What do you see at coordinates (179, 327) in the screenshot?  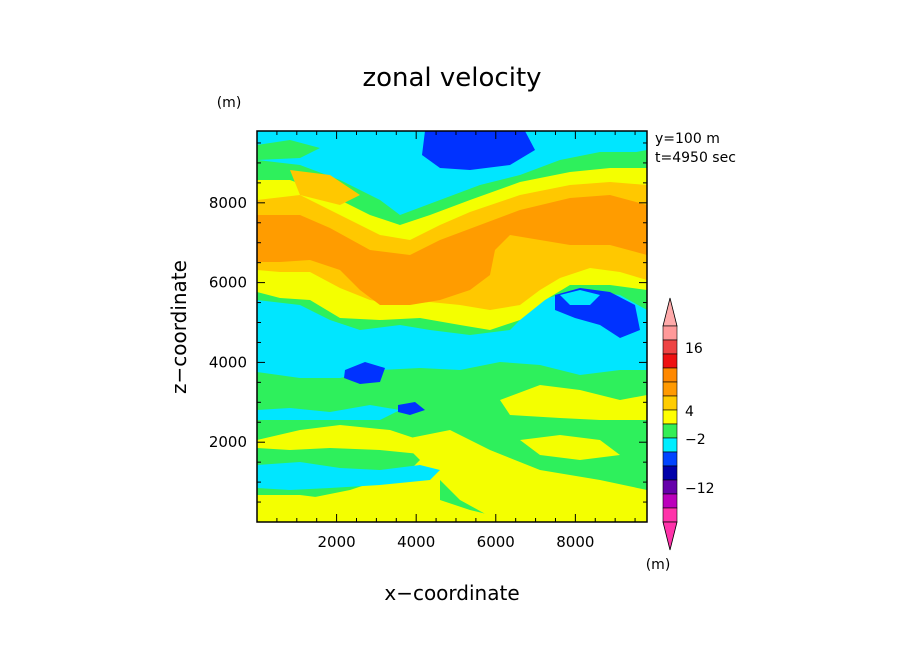 I see `y-axis-label: z−coordinate` at bounding box center [179, 327].